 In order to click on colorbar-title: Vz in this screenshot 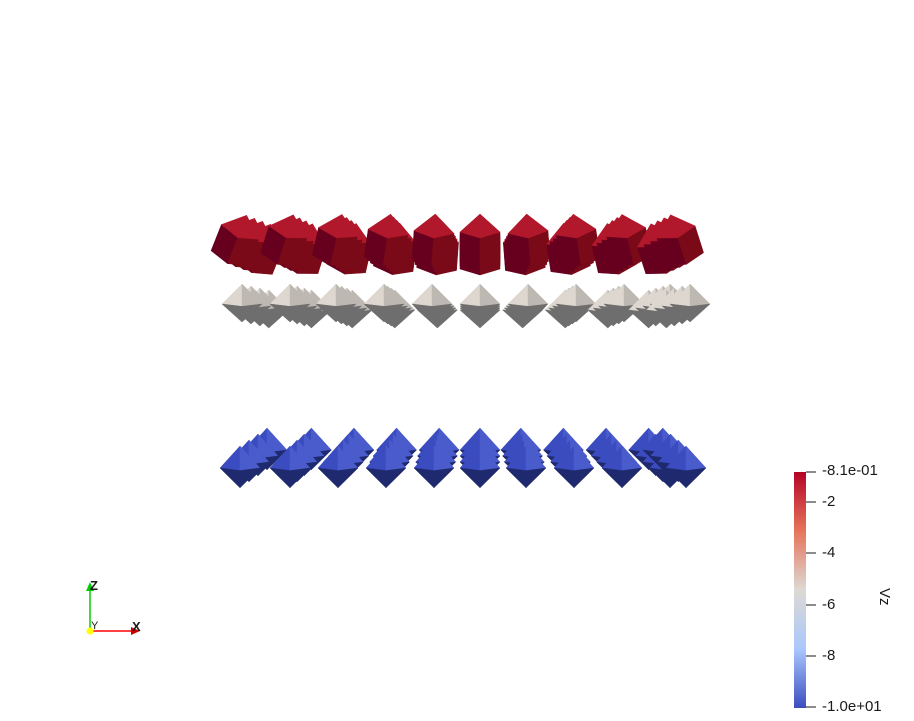, I will do `click(884, 597)`.